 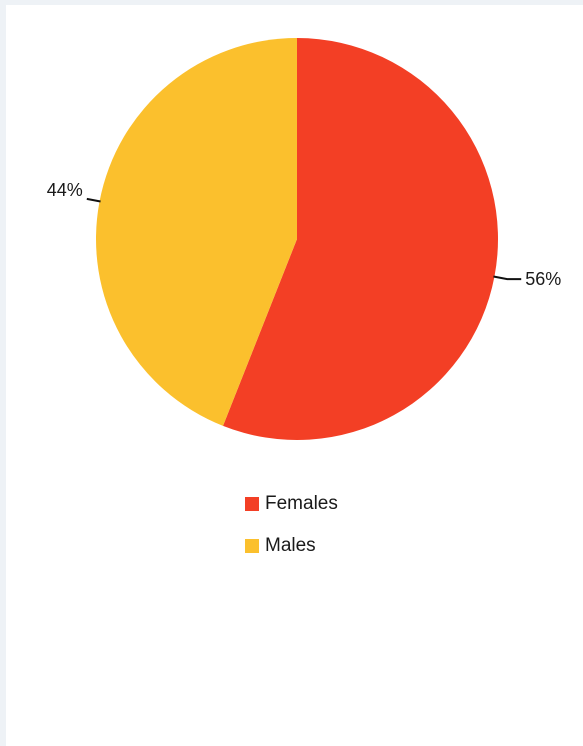 I want to click on leader-line-females, so click(x=507, y=278).